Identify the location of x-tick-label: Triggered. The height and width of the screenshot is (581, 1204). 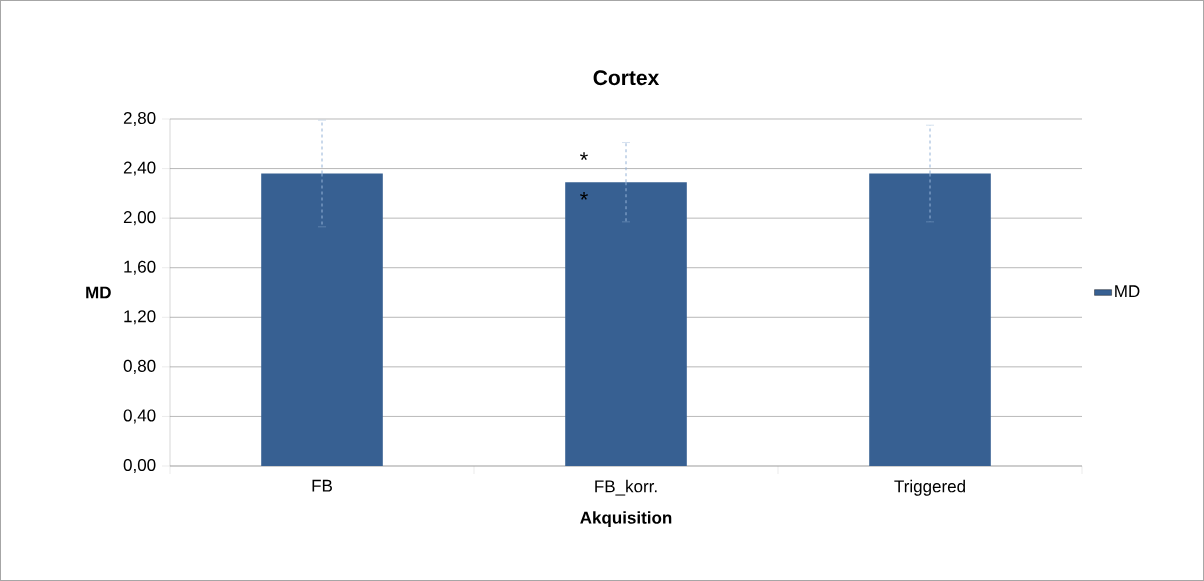
(929, 487).